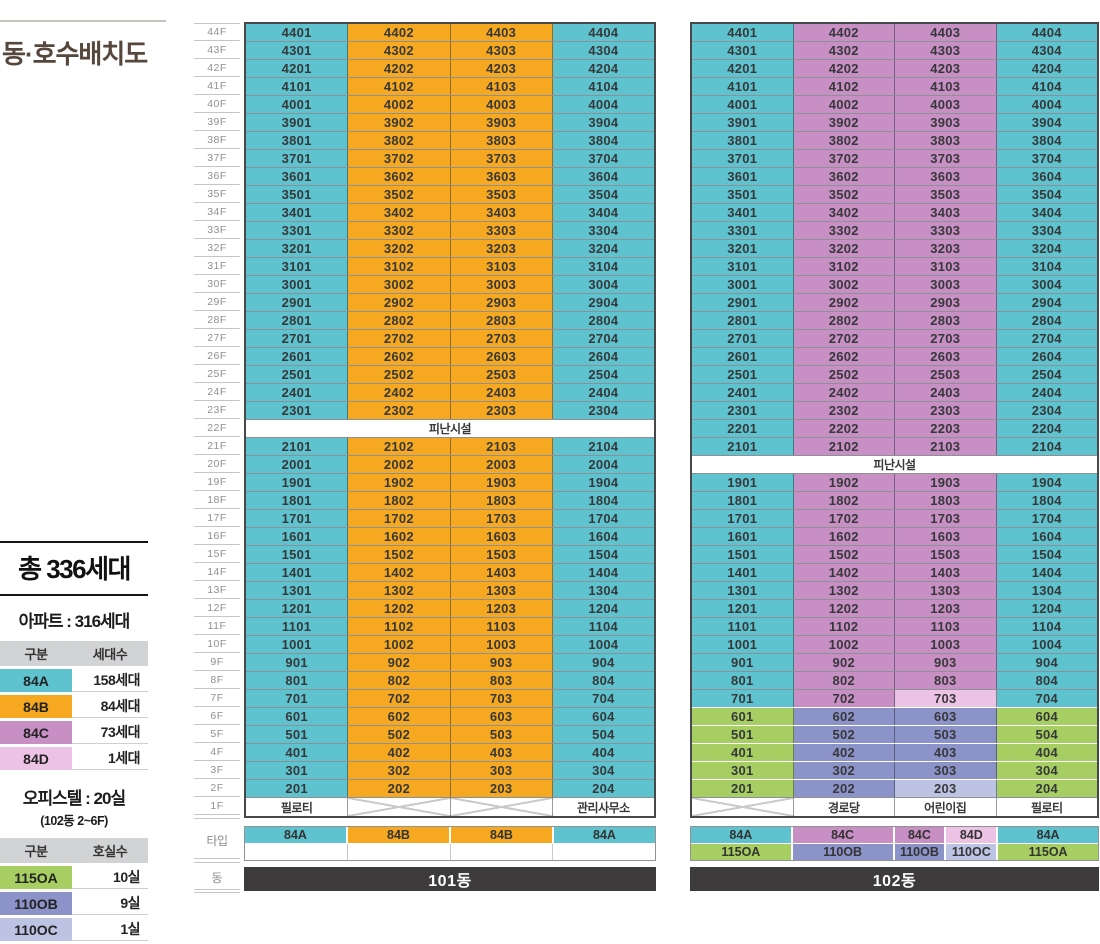  Describe the element at coordinates (946, 122) in the screenshot. I see `unit-cell: 3903` at that location.